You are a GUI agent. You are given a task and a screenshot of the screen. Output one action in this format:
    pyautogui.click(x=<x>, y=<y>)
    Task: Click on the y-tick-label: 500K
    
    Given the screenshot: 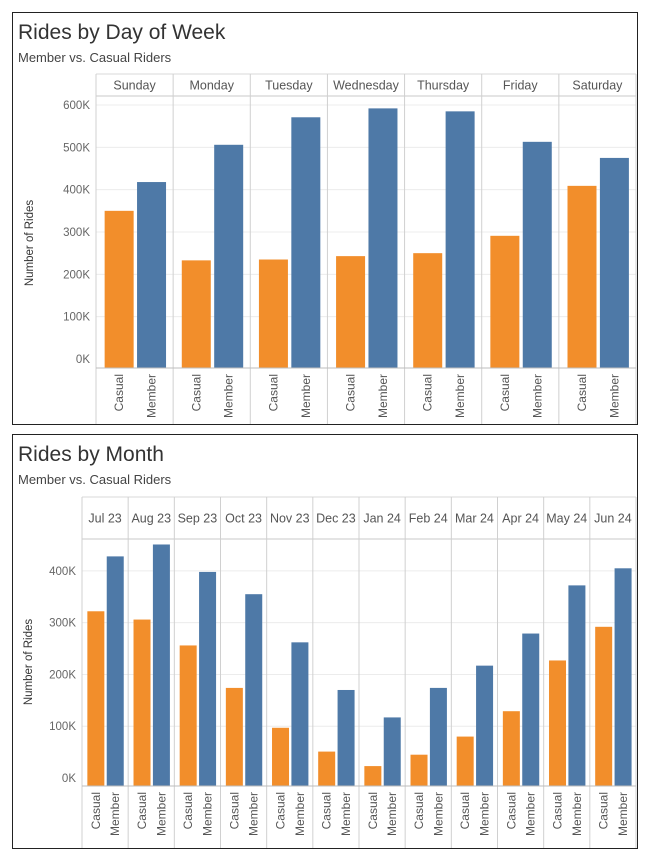 What is the action you would take?
    pyautogui.click(x=76, y=148)
    